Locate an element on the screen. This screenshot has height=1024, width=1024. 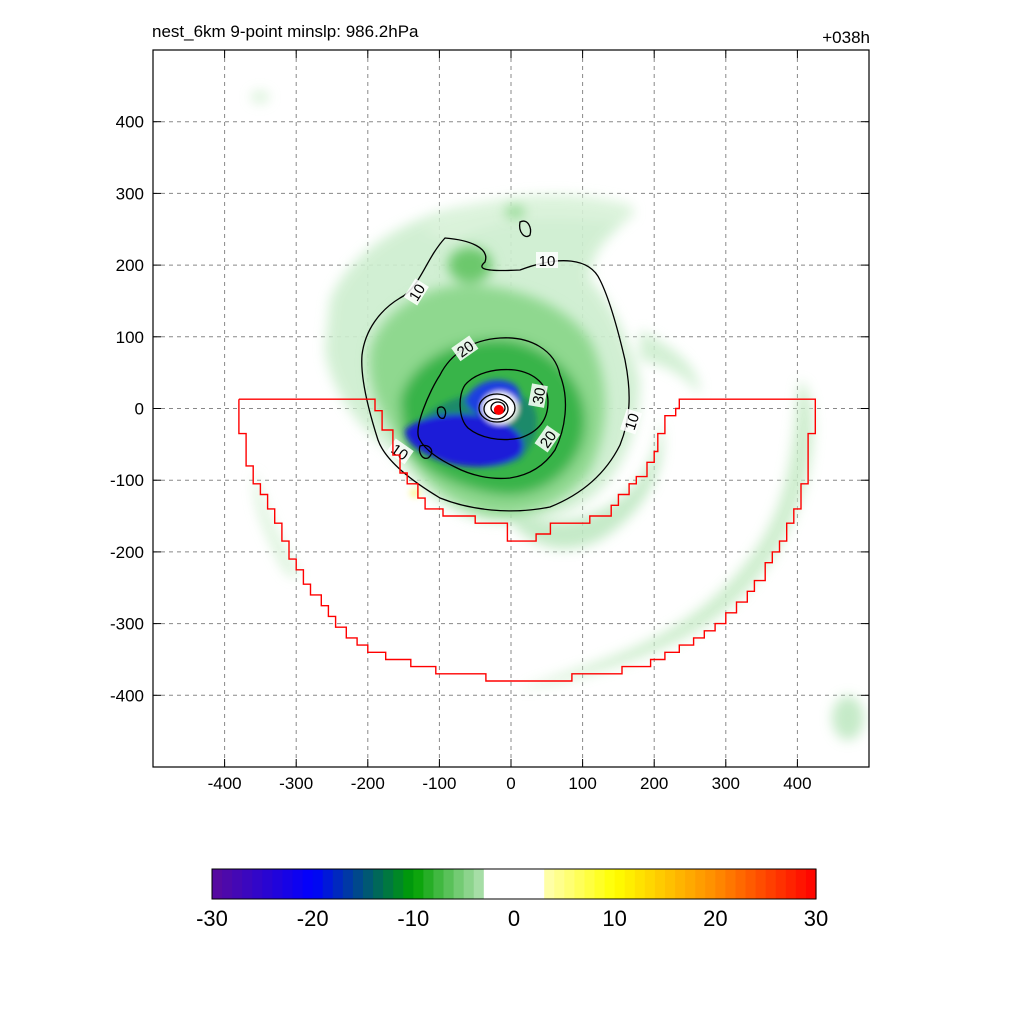
x-tick-label: 400 is located at coordinates (797, 783).